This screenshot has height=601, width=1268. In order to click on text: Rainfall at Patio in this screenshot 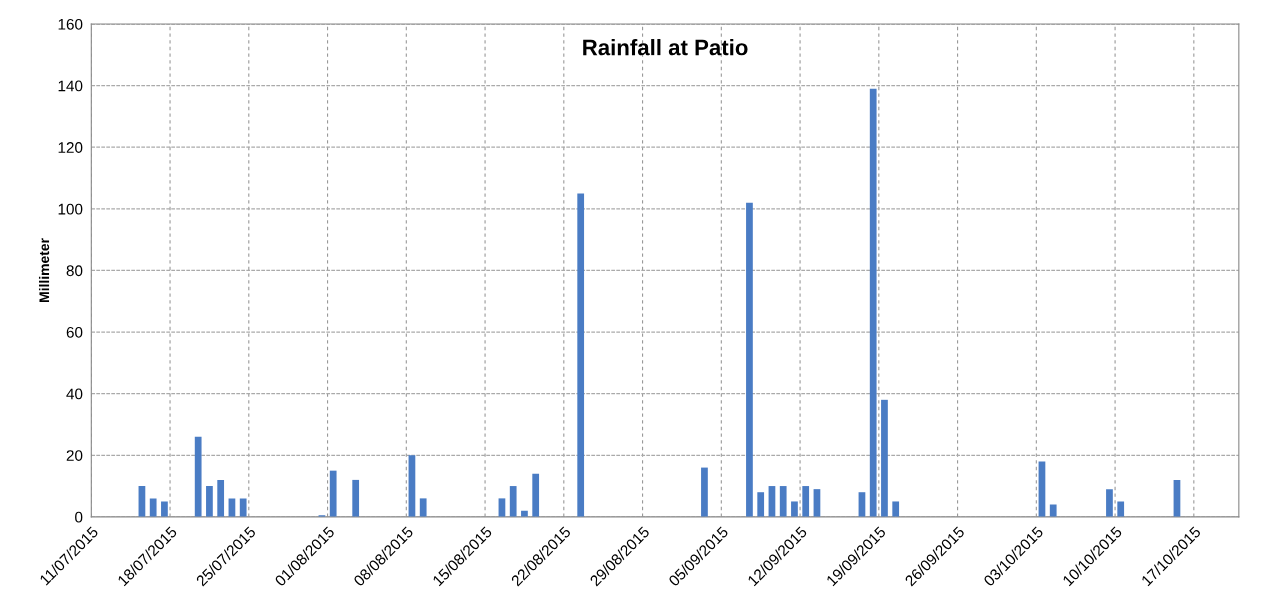, I will do `click(665, 47)`.